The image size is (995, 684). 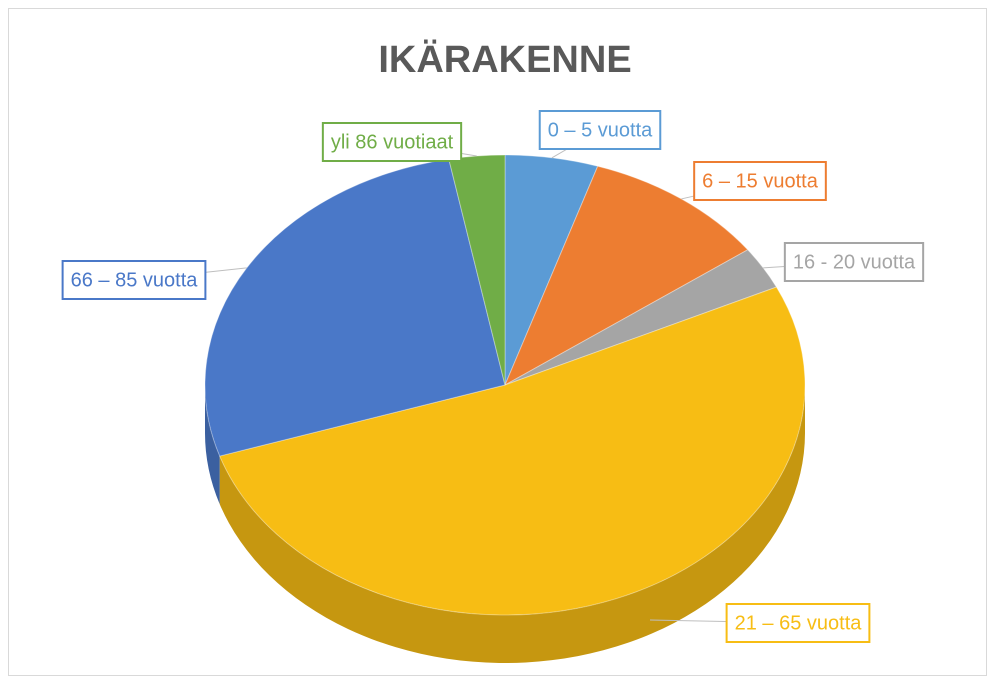 I want to click on data-label: 0 – 5 vuotta, so click(x=600, y=130).